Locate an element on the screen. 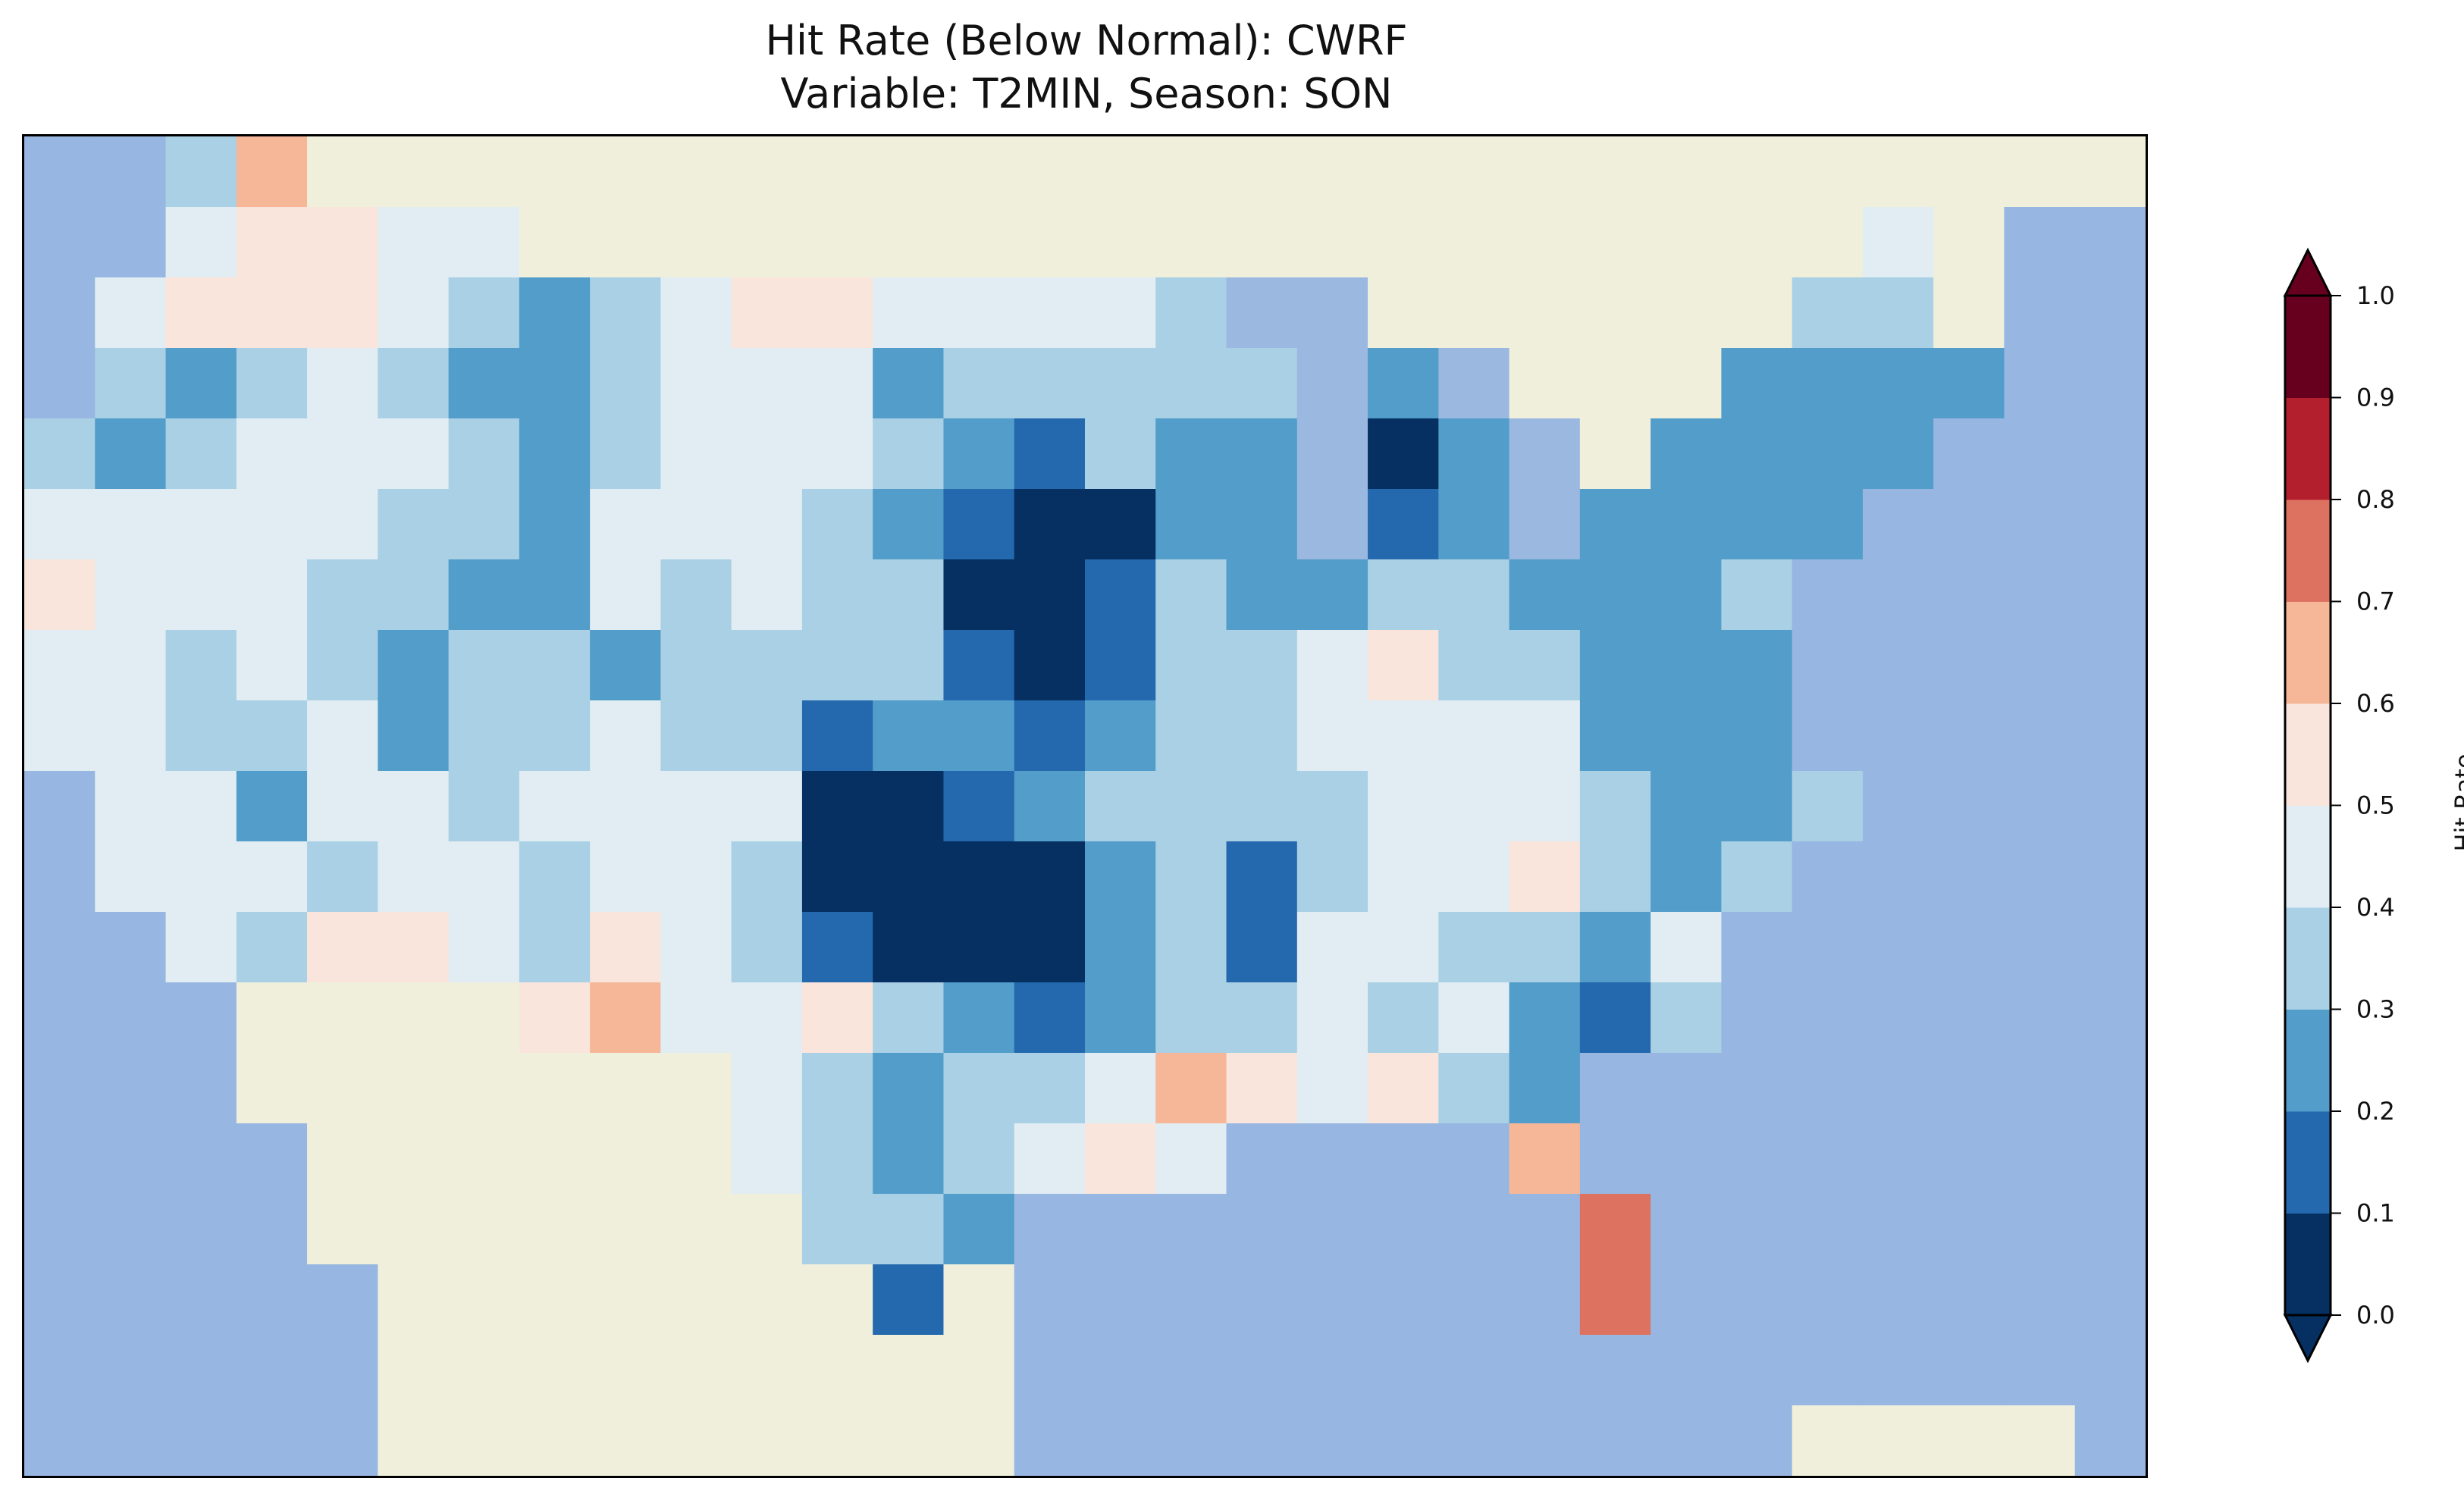  colorbar-tick-label: 0.7 is located at coordinates (2375, 601).